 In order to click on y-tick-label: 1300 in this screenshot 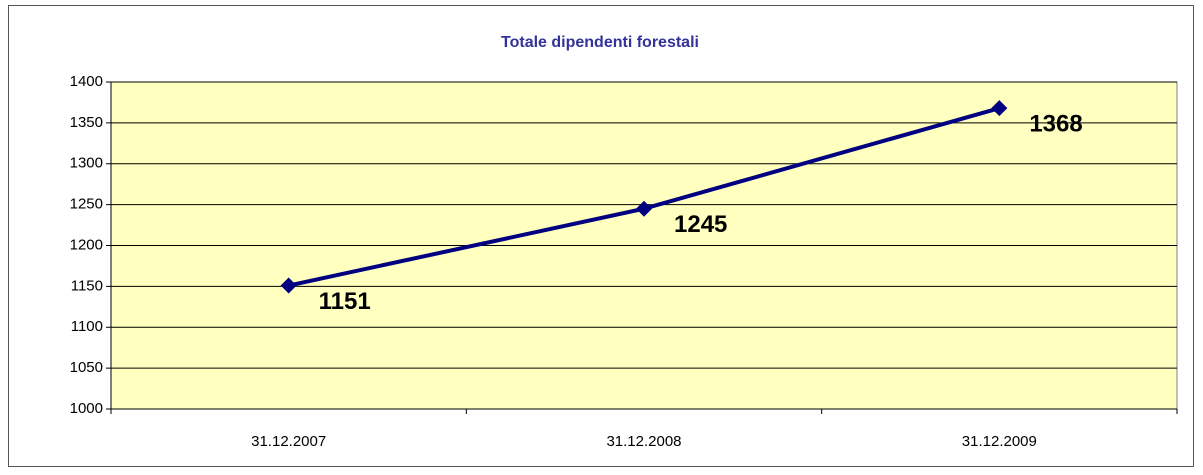, I will do `click(86, 163)`.